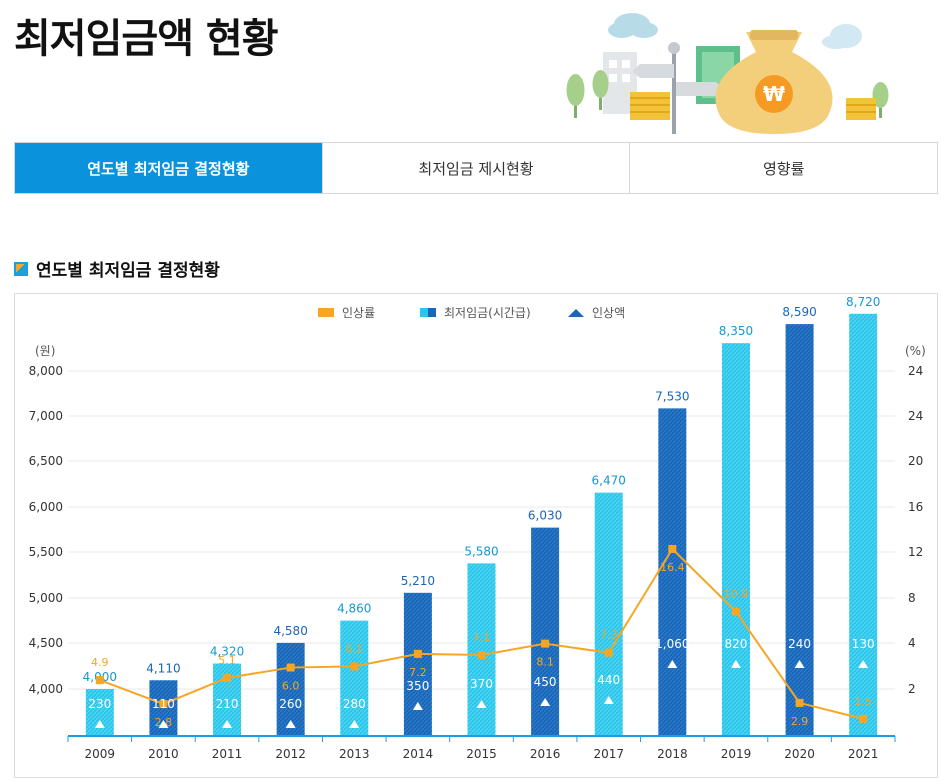  Describe the element at coordinates (290, 754) in the screenshot. I see `x-tick-label: 2012` at that location.